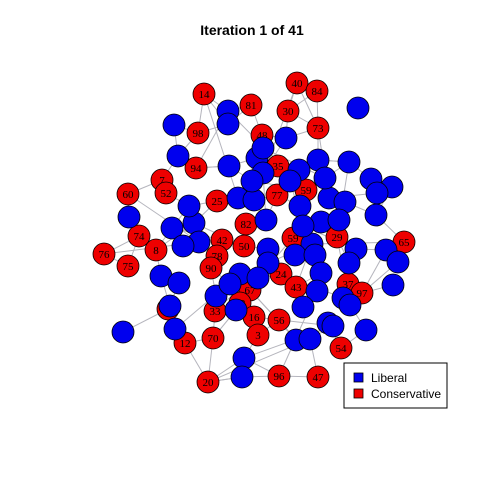  I want to click on node-label: 12, so click(185, 344).